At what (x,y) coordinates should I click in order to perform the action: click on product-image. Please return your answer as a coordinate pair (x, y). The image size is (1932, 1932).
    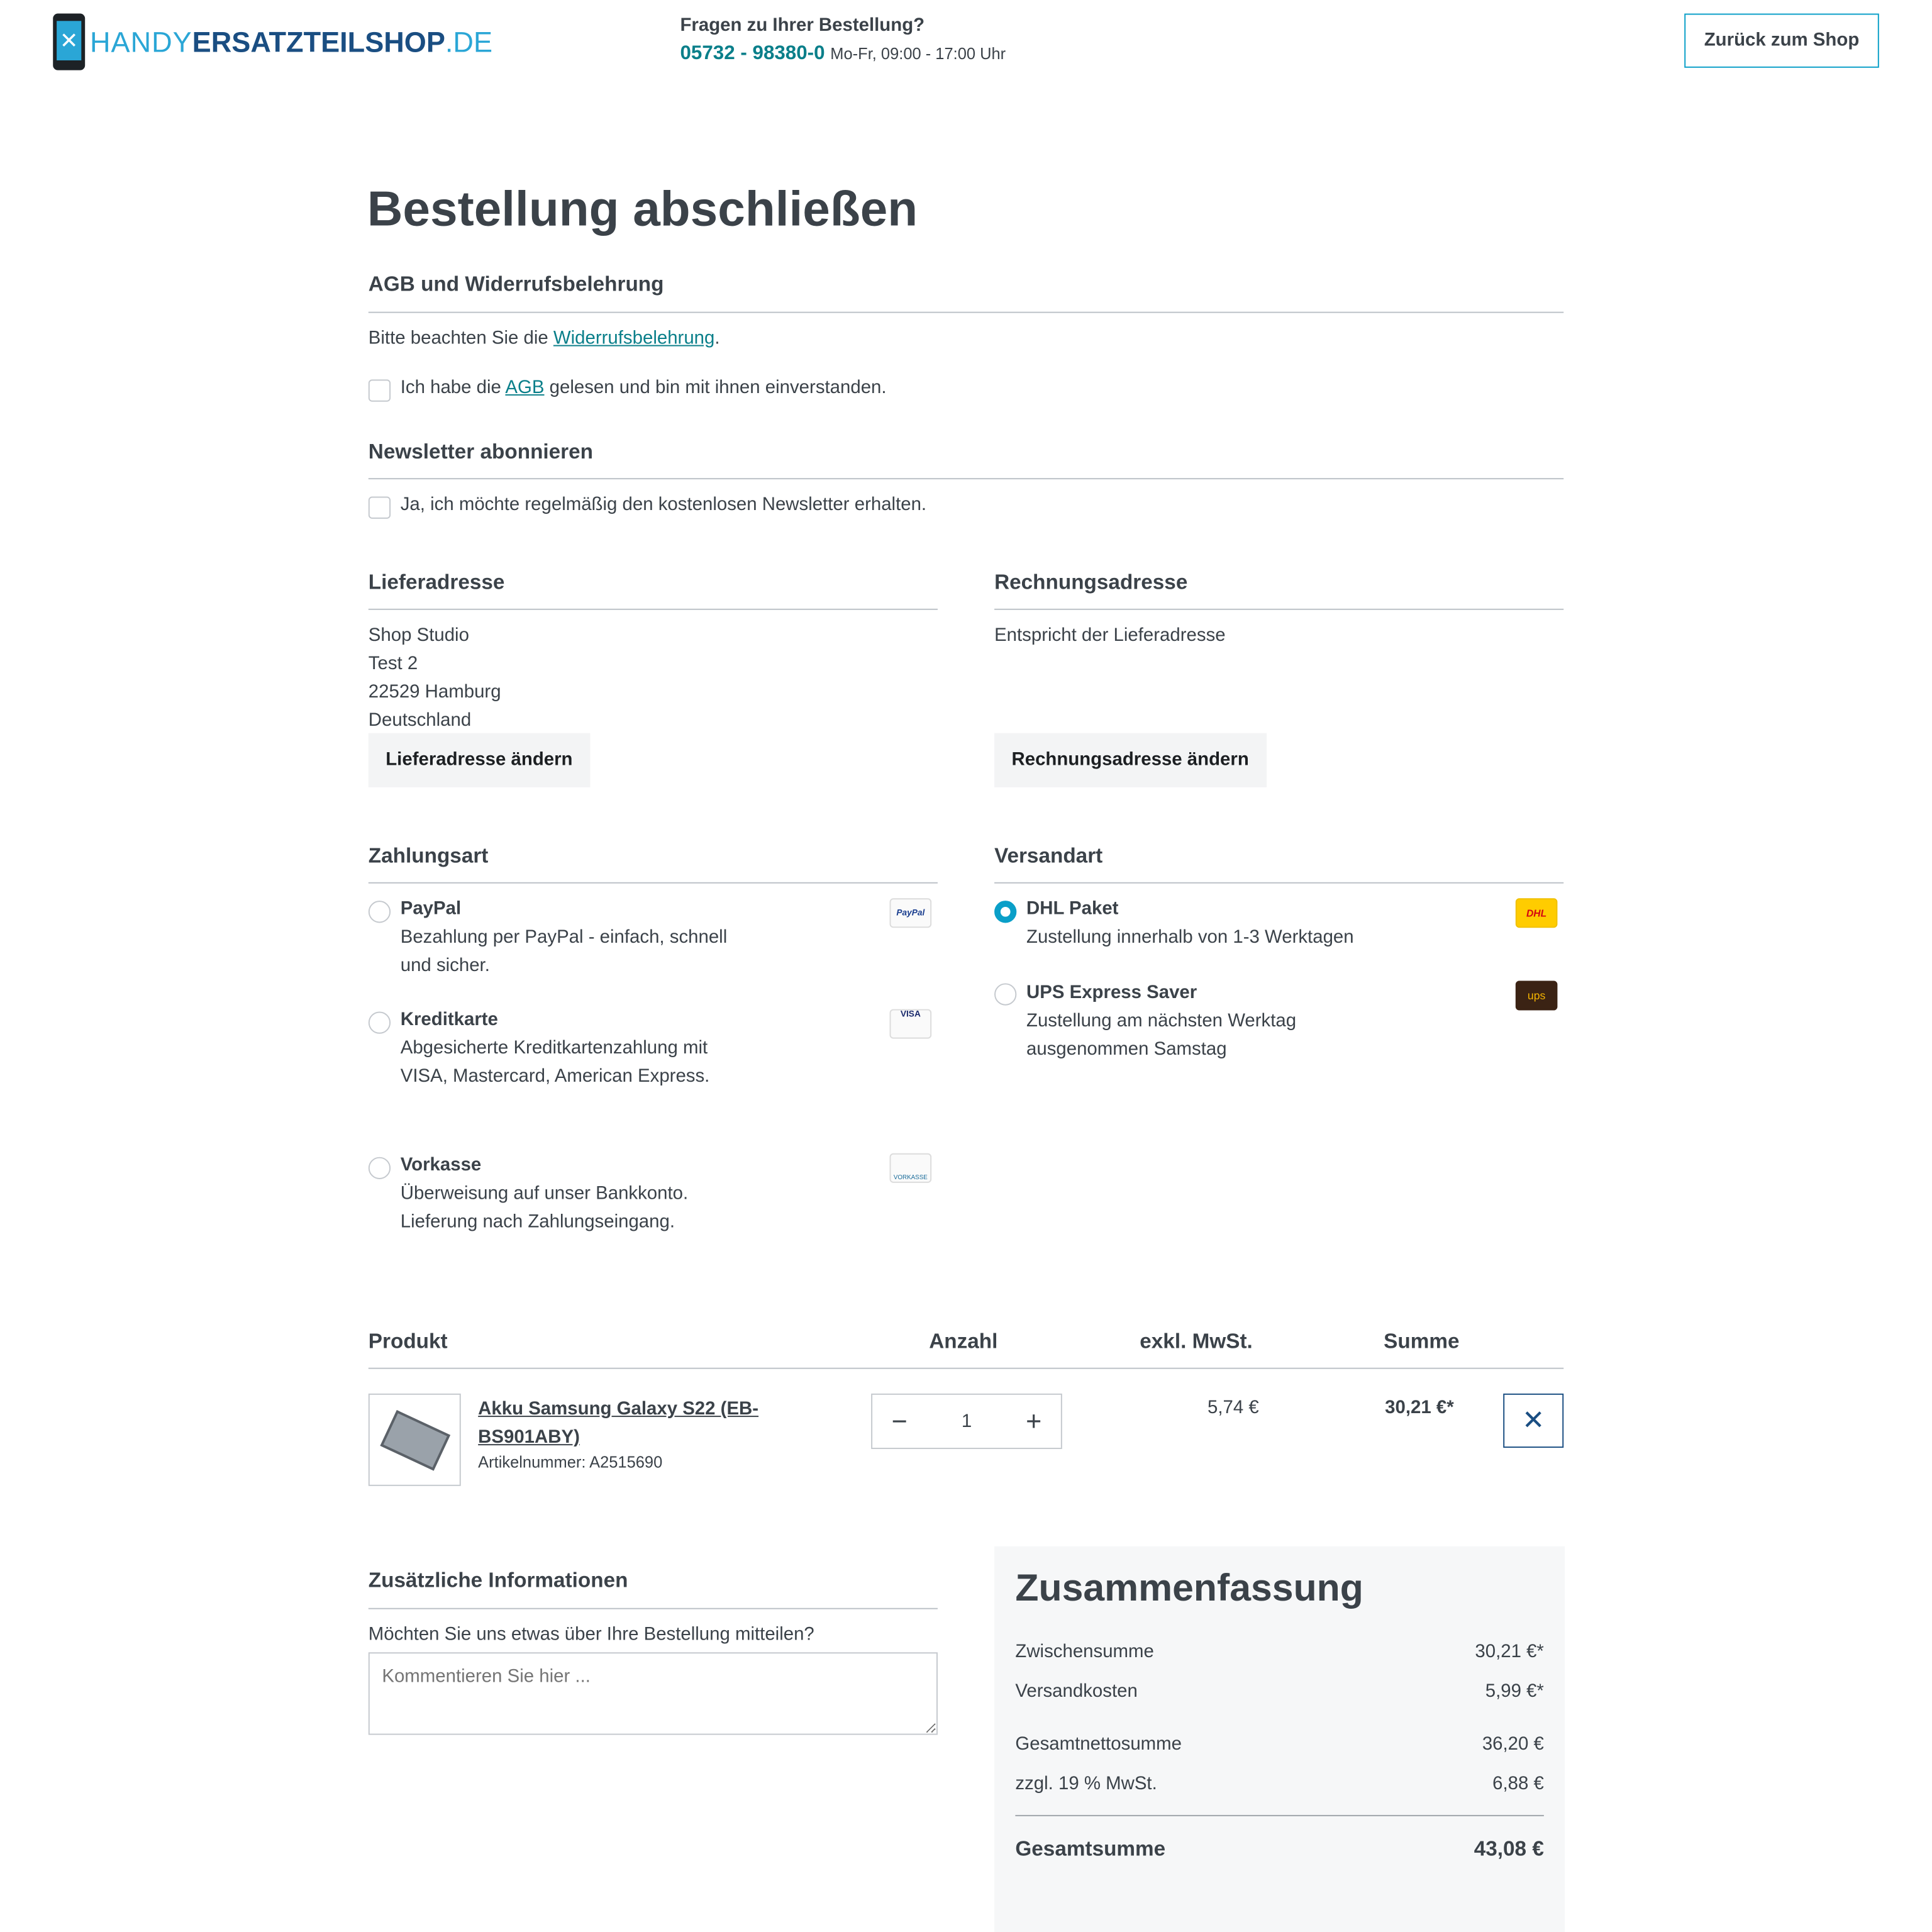
    Looking at the image, I should click on (414, 1439).